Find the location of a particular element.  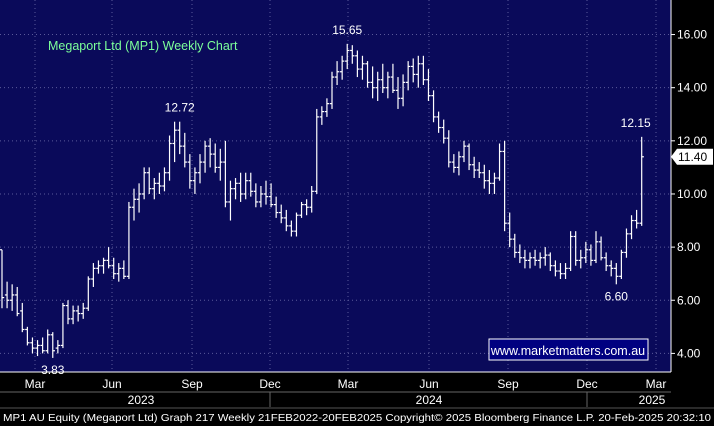

last-price-tag: 11.40 is located at coordinates (692, 156).